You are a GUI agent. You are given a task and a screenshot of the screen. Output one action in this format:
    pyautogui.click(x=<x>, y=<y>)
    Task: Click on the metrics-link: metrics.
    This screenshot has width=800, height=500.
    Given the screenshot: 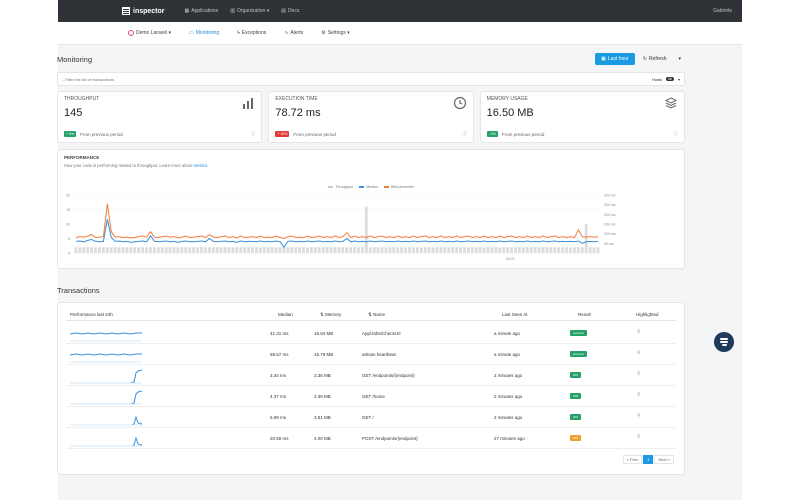 What is the action you would take?
    pyautogui.click(x=201, y=165)
    